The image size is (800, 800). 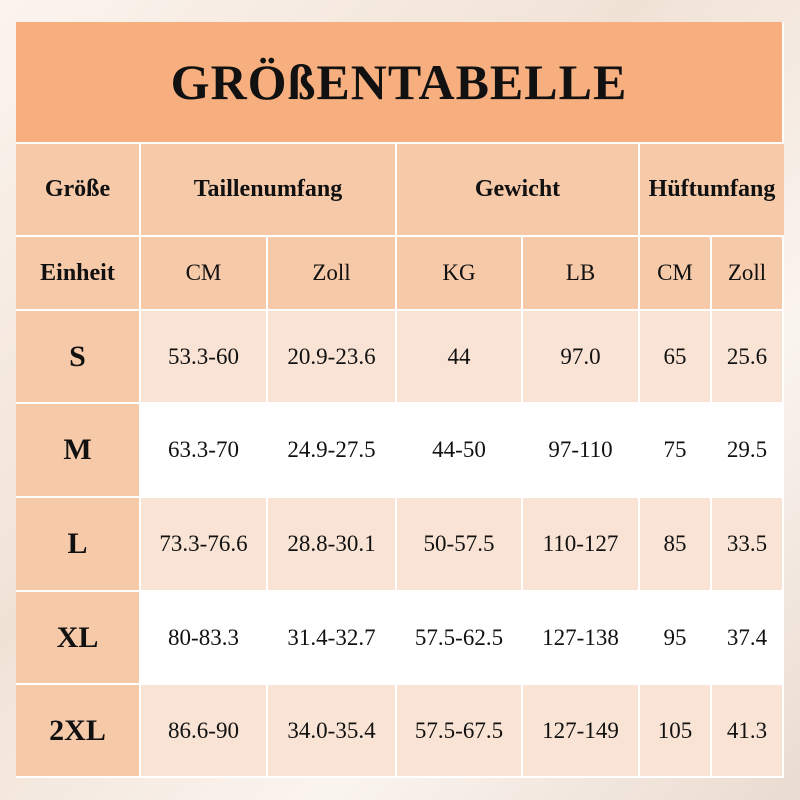 I want to click on value-cell: 34.0-35.4, so click(x=332, y=731).